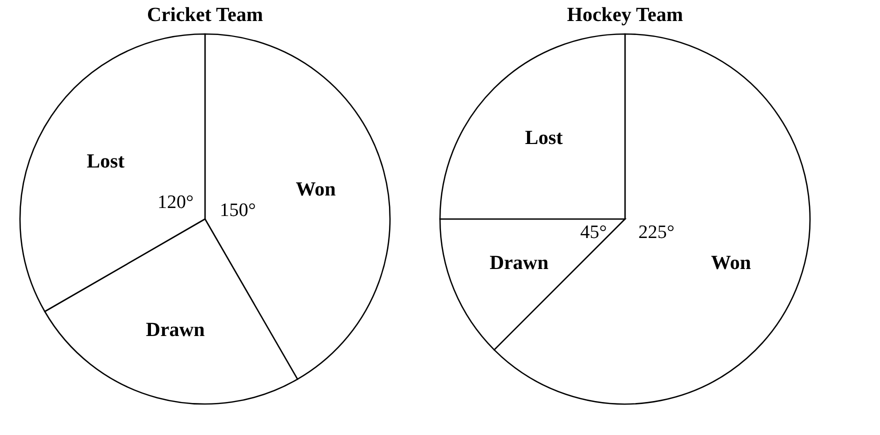  Describe the element at coordinates (176, 202) in the screenshot. I see `data-label: 120°` at that location.